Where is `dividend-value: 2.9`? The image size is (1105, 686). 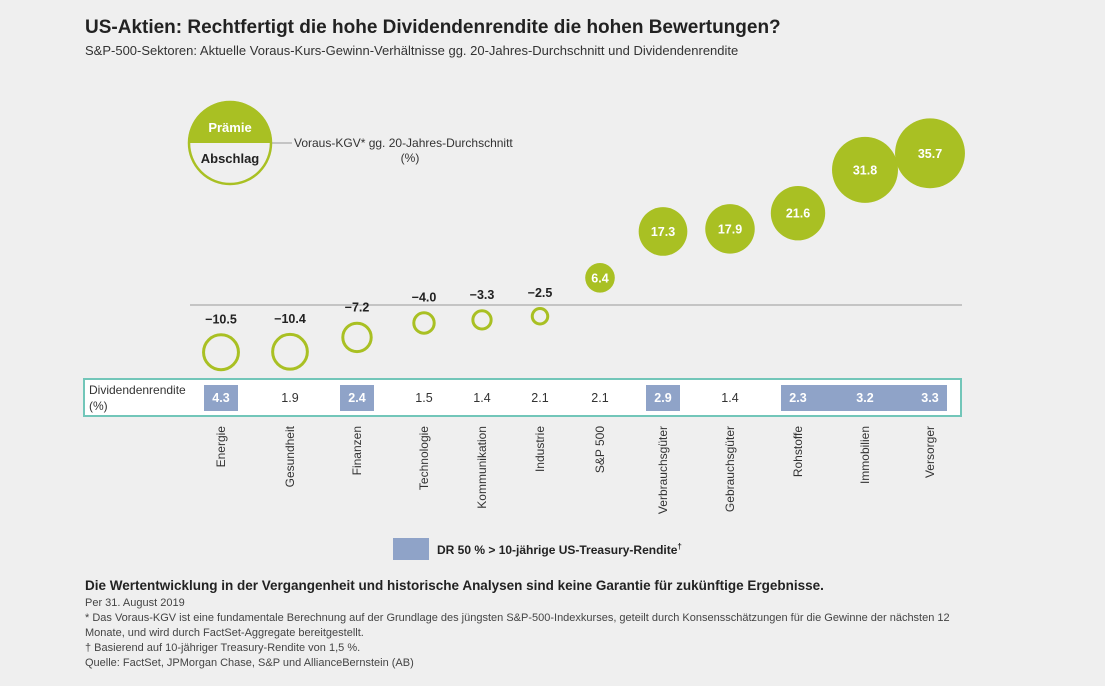
dividend-value: 2.9 is located at coordinates (662, 398).